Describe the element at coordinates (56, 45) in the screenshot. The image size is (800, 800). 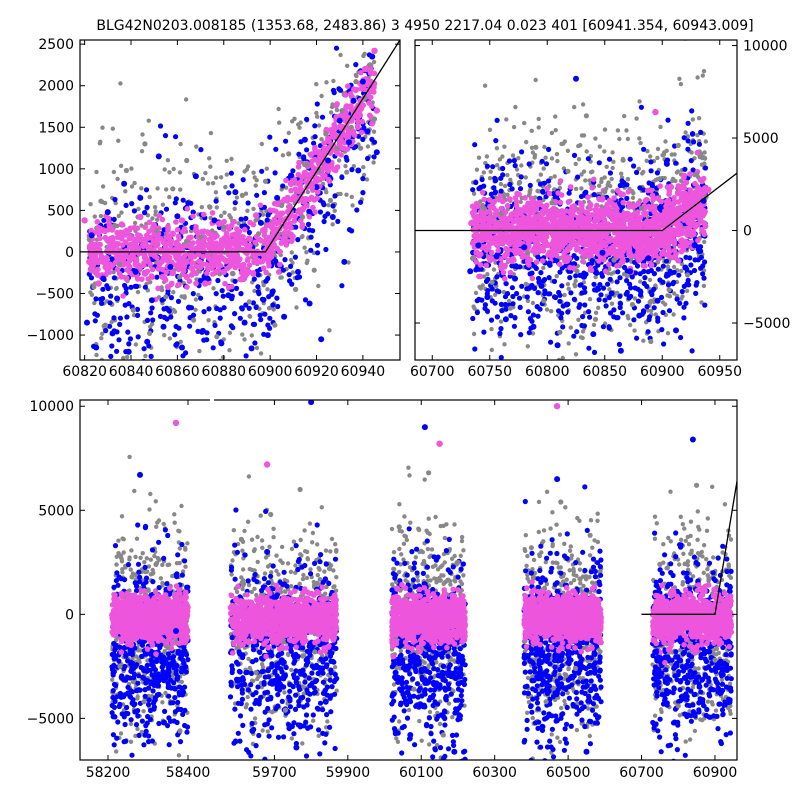
I see `y-tick-label: 2500` at that location.